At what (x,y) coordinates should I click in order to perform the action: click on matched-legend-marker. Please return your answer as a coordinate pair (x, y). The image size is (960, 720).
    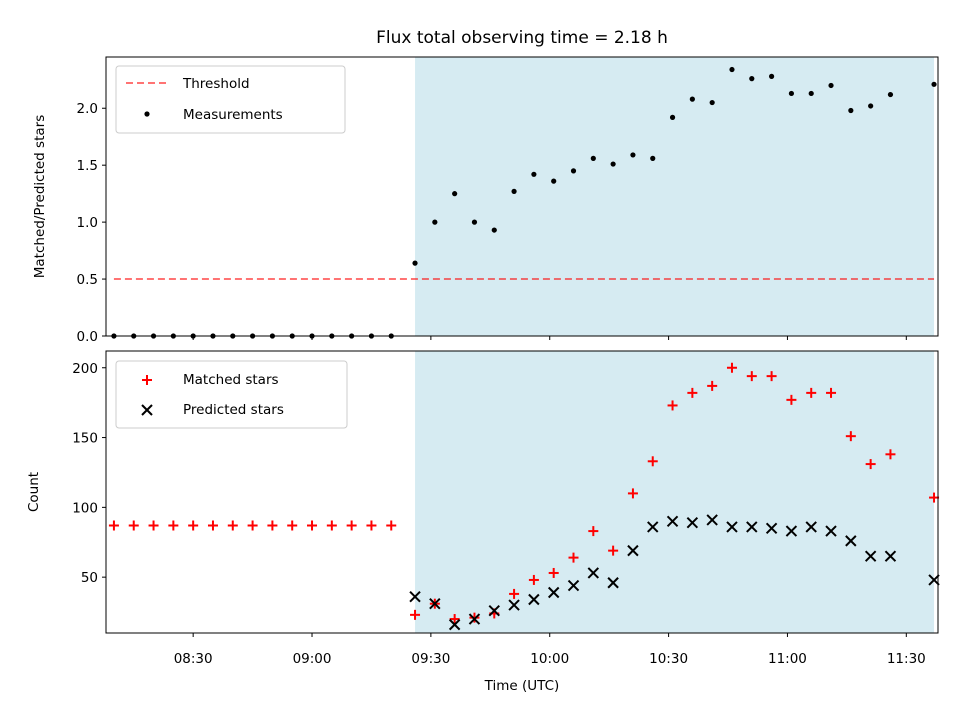
    Looking at the image, I should click on (147, 380).